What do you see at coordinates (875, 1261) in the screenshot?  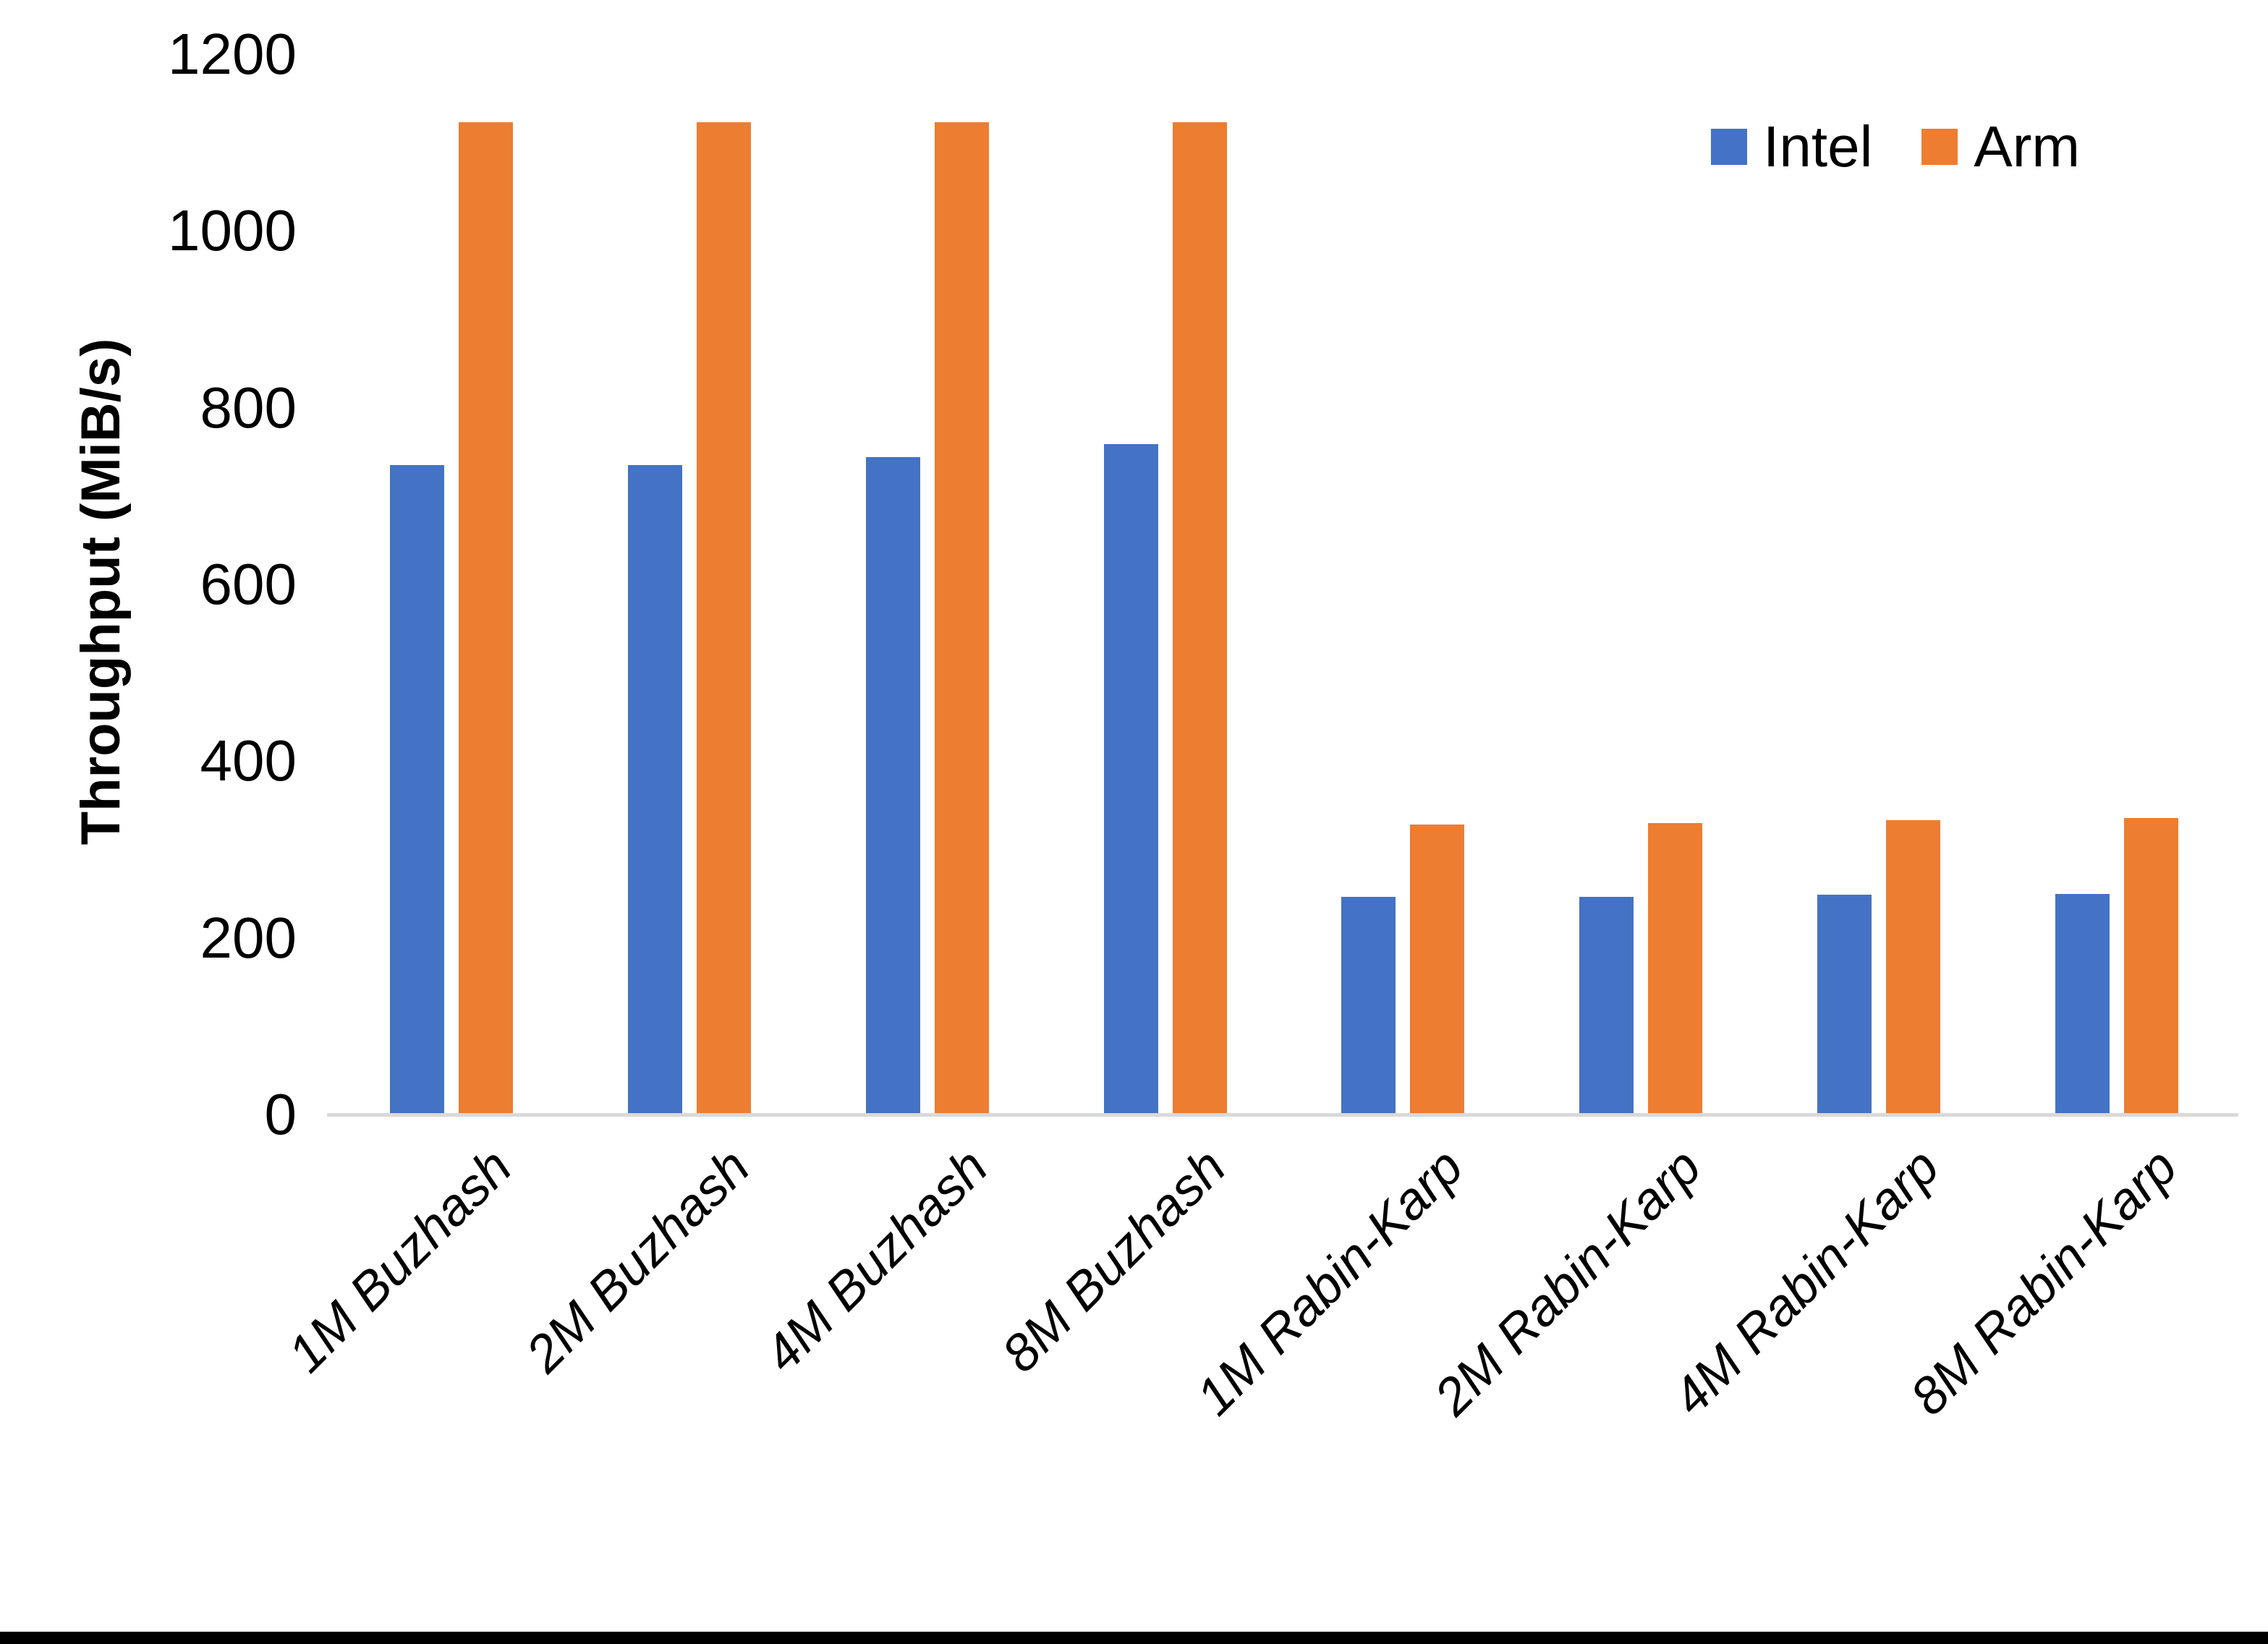 I see `x-category-label: 4M Buzhash` at bounding box center [875, 1261].